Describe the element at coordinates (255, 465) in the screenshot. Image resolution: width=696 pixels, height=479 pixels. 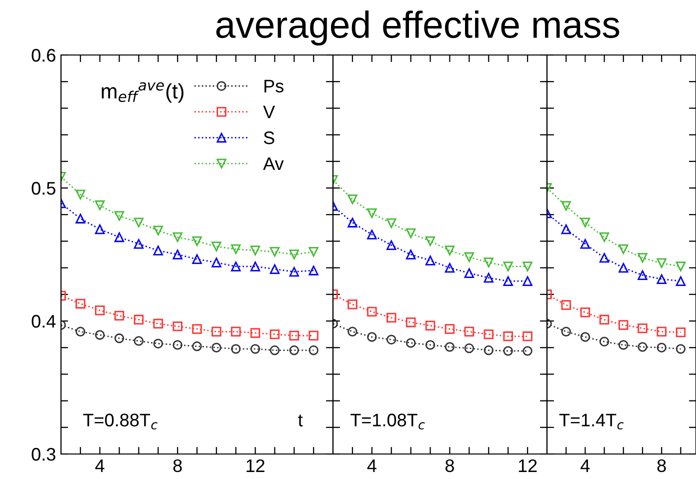
I see `x-tick-label: 12` at that location.